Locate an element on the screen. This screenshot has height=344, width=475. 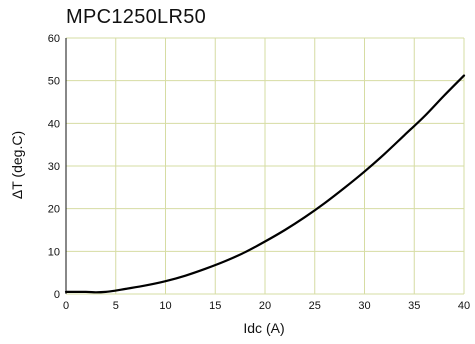
y-tick-label: 30 is located at coordinates (54, 167).